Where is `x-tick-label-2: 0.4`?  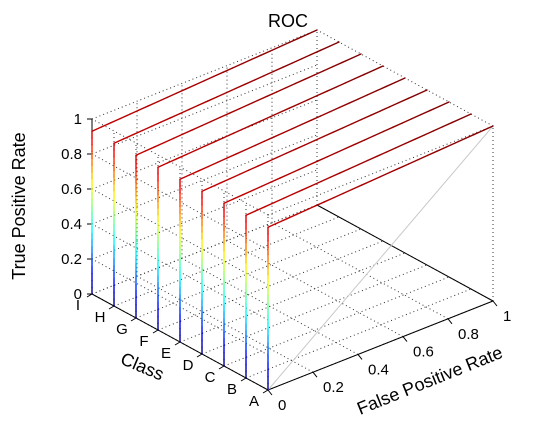 x-tick-label-2: 0.4 is located at coordinates (378, 369).